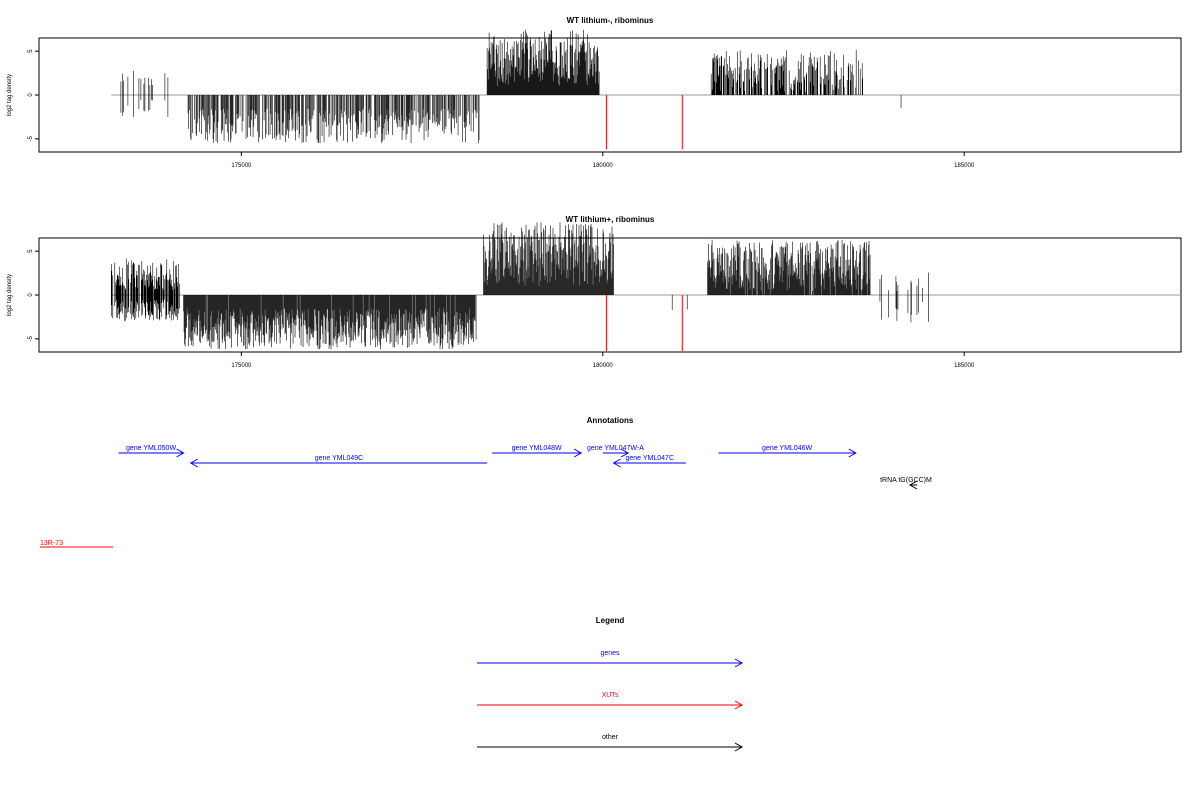 The image size is (1200, 805). I want to click on legend-panel: Legend genes XUTs other, so click(610, 684).